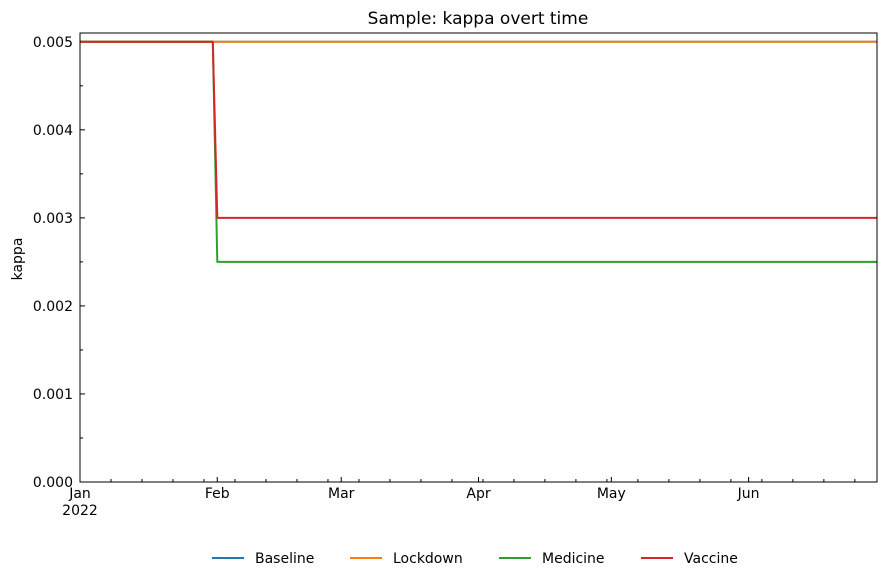 The width and height of the screenshot is (886, 582). Describe the element at coordinates (478, 494) in the screenshot. I see `x-tick-label: Apr` at that location.